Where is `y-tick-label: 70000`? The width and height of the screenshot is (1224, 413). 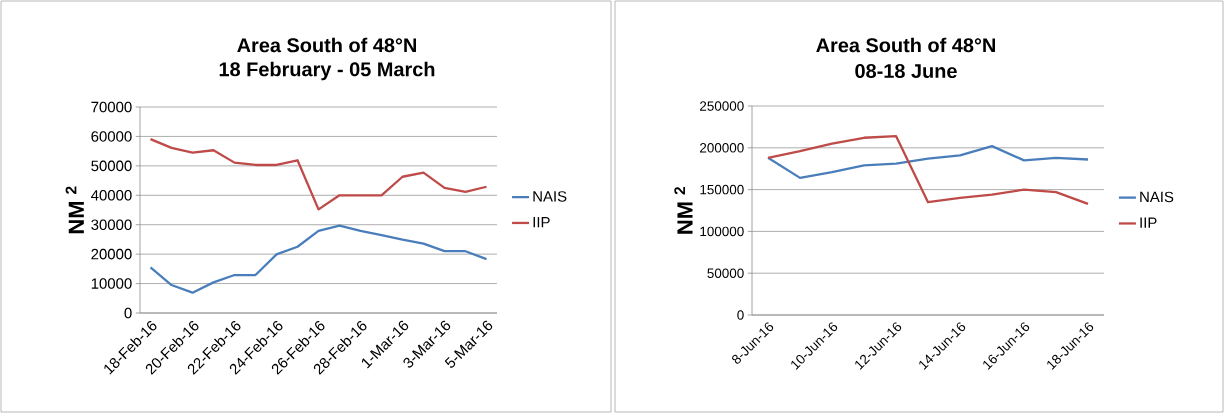
y-tick-label: 70000 is located at coordinates (111, 107).